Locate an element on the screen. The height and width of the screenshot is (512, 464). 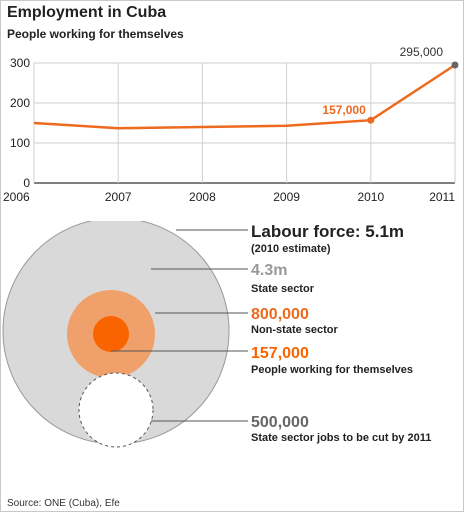
y-tick-label: 100 is located at coordinates (20, 143).